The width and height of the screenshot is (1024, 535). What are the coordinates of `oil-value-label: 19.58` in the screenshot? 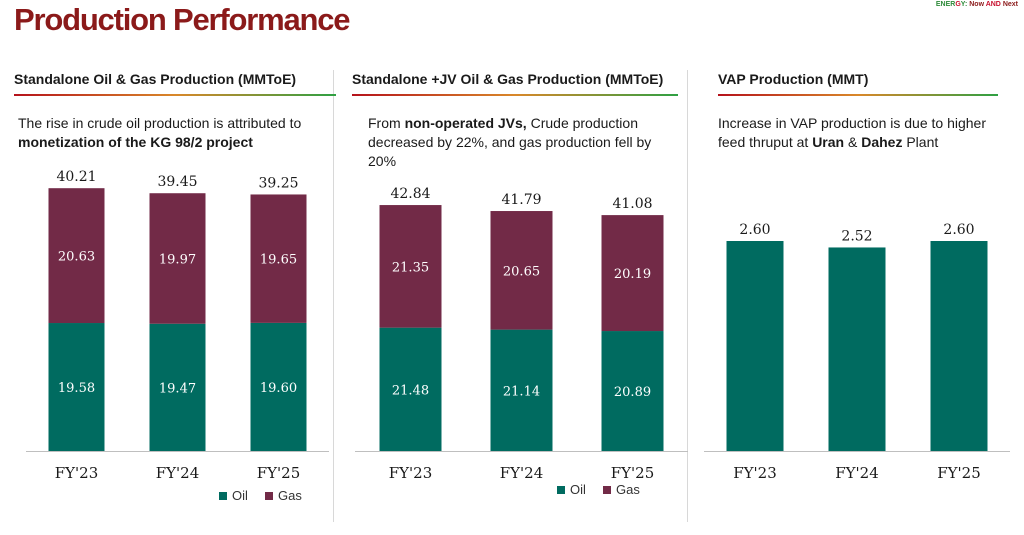 It's located at (76, 388).